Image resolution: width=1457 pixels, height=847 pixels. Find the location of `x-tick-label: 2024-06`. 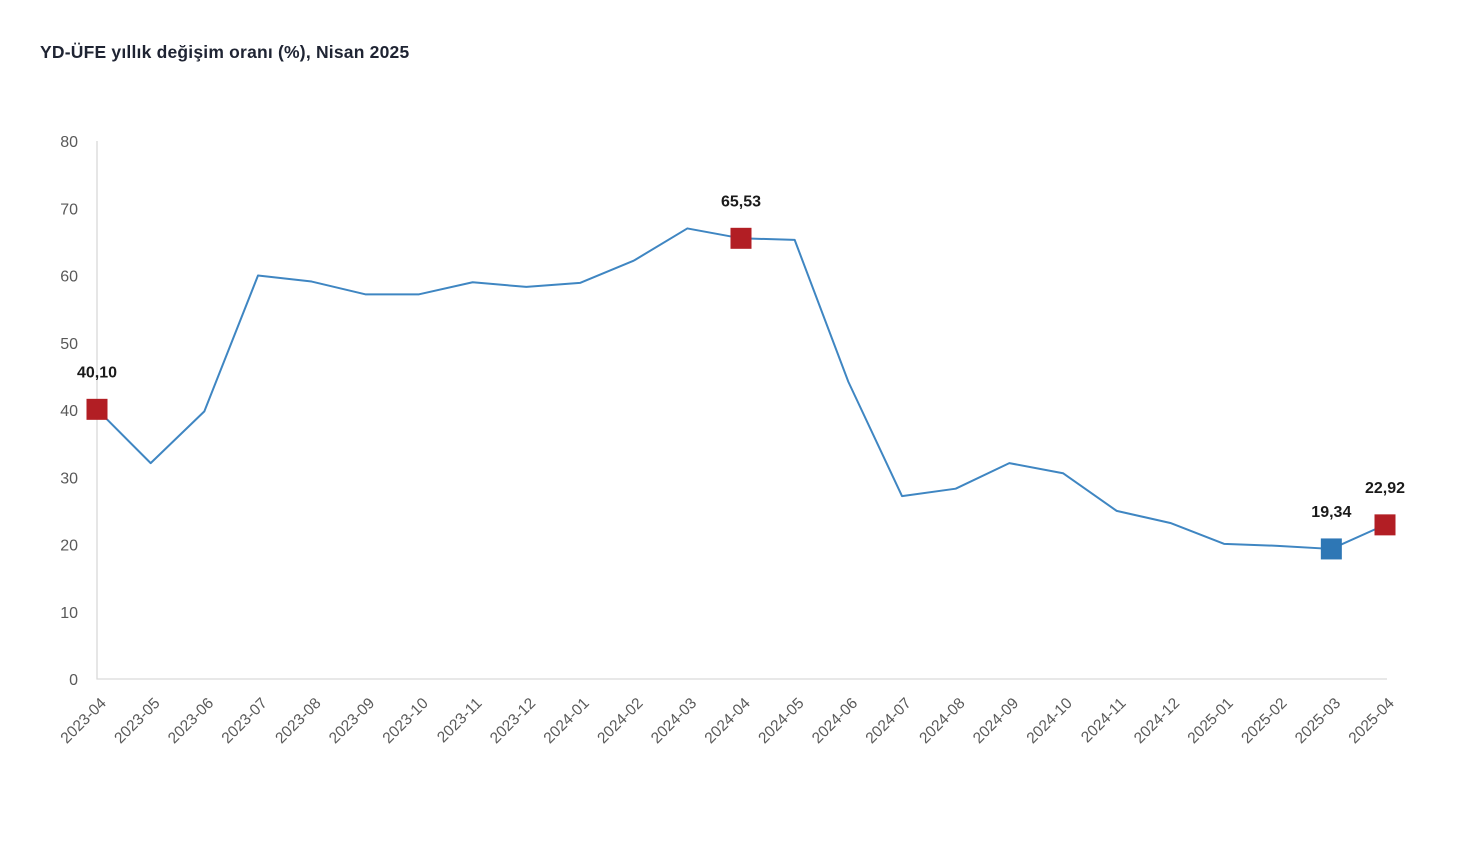

x-tick-label: 2024-06 is located at coordinates (835, 721).